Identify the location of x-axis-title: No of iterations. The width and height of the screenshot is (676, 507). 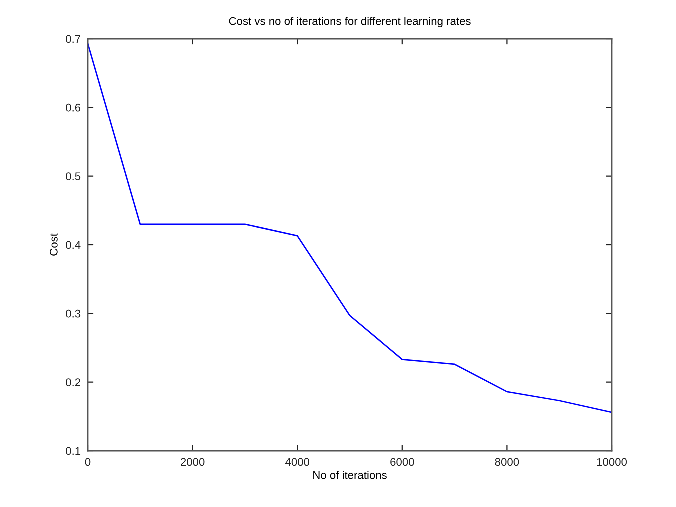
(350, 475).